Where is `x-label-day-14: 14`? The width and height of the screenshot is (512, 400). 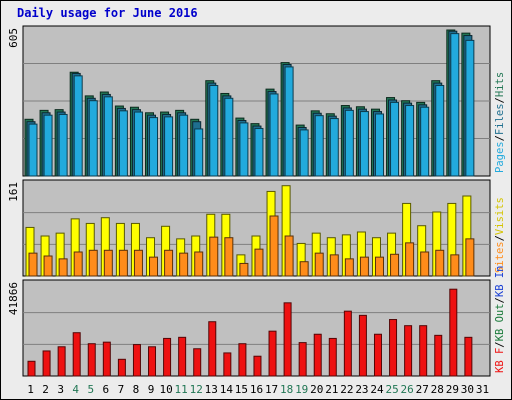
x-label-day-14: 14 is located at coordinates (227, 389).